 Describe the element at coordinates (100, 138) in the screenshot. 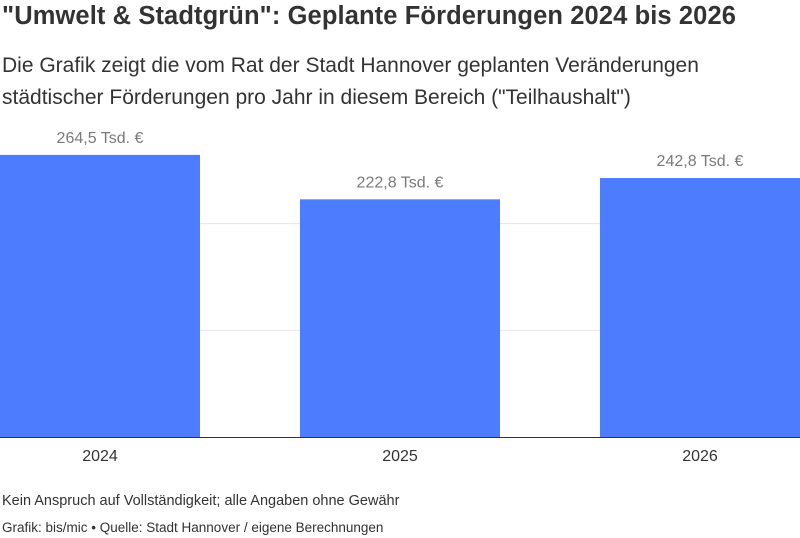

I see `data-label-2024: 264,5 Tsd. €` at that location.